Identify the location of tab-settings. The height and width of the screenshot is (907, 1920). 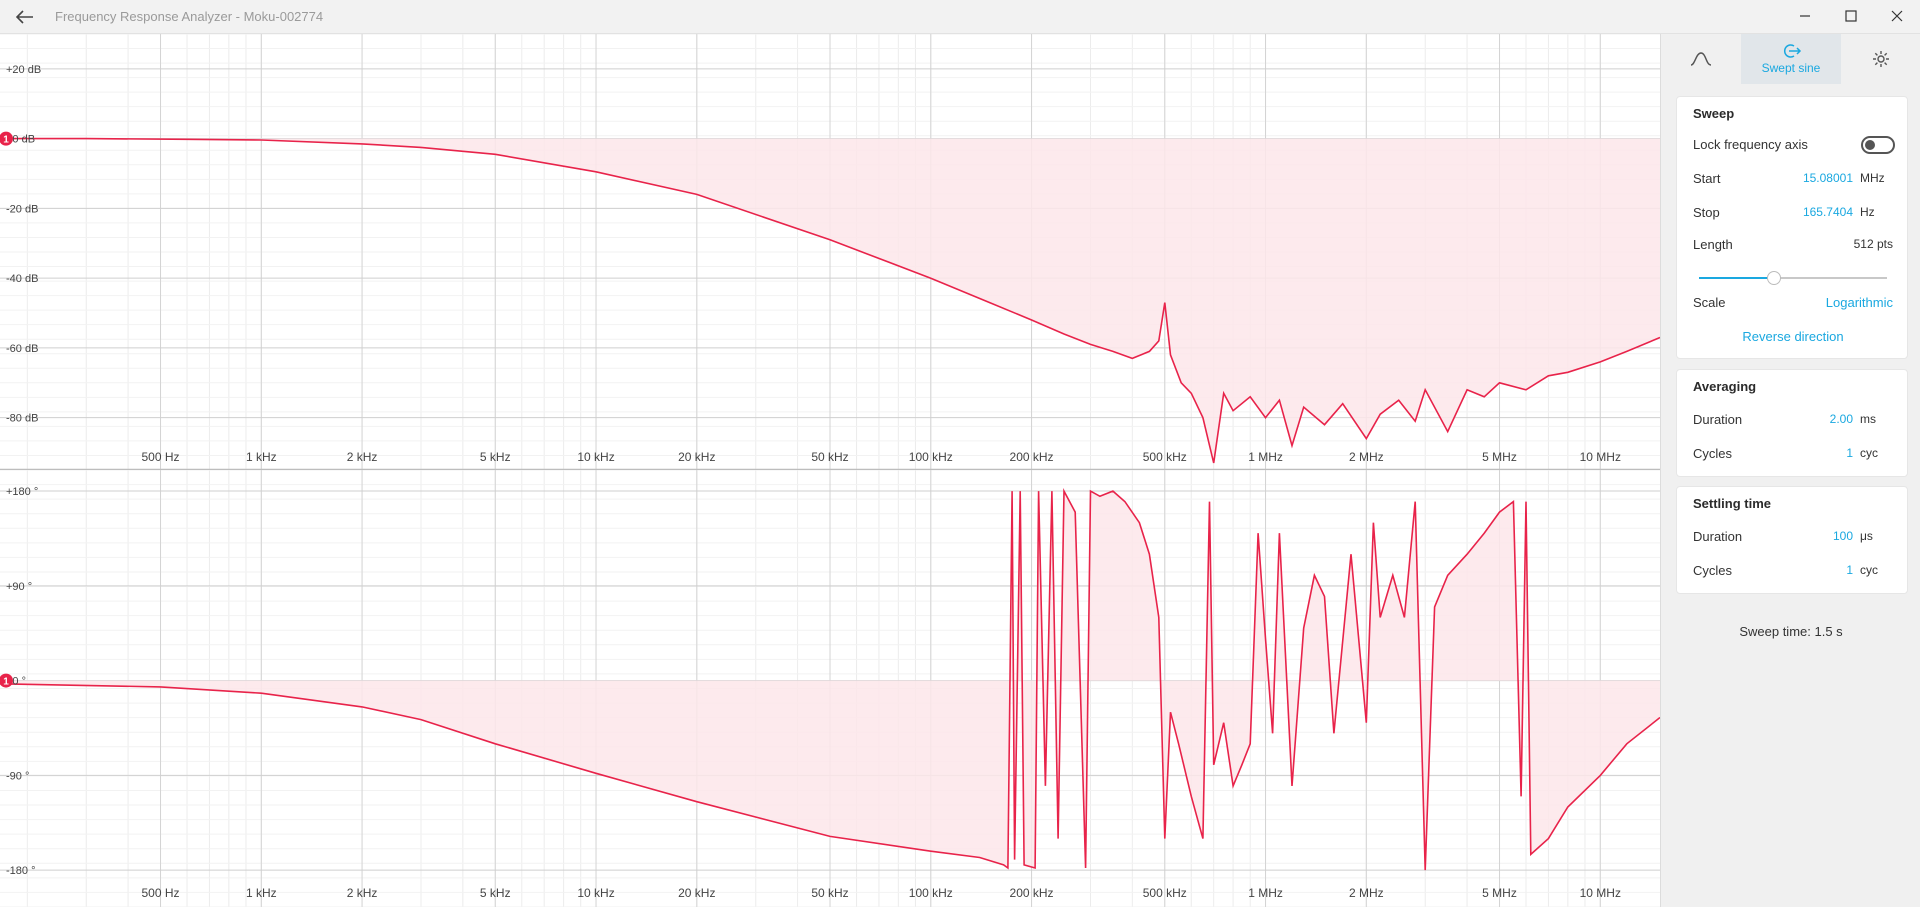
(1880, 59).